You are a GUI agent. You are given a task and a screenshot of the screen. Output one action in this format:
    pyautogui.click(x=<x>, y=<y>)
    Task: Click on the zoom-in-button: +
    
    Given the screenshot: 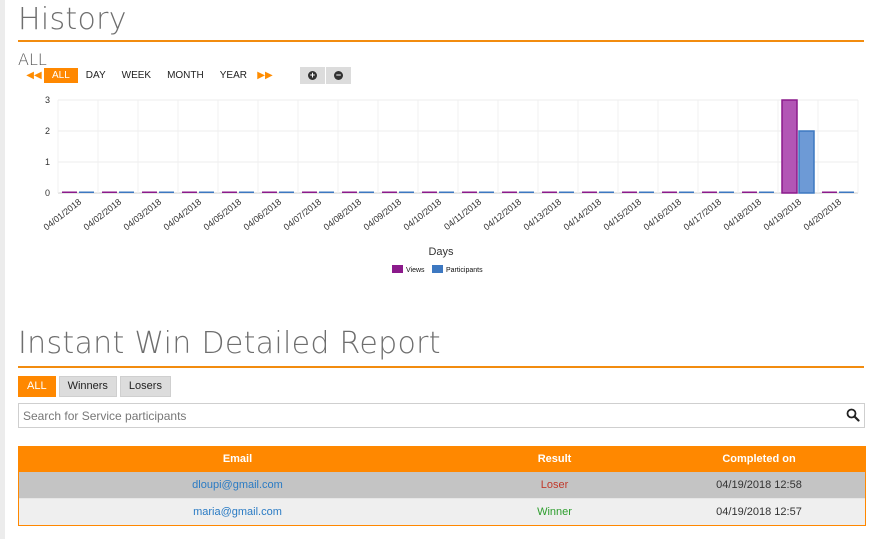 What is the action you would take?
    pyautogui.click(x=312, y=75)
    